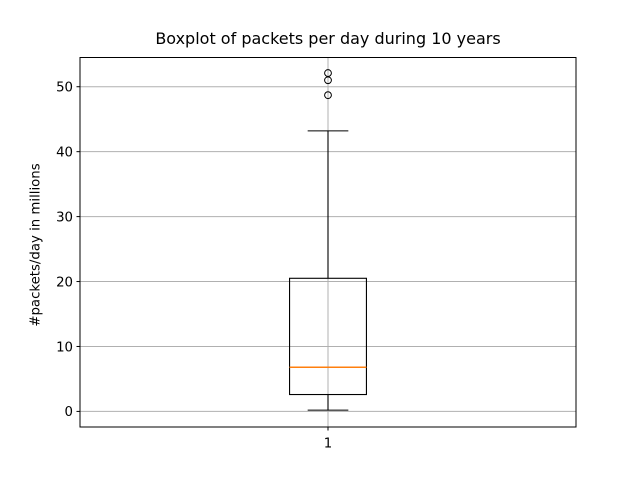 This screenshot has width=640, height=480. Describe the element at coordinates (328, 444) in the screenshot. I see `x-tick-label: 1` at that location.